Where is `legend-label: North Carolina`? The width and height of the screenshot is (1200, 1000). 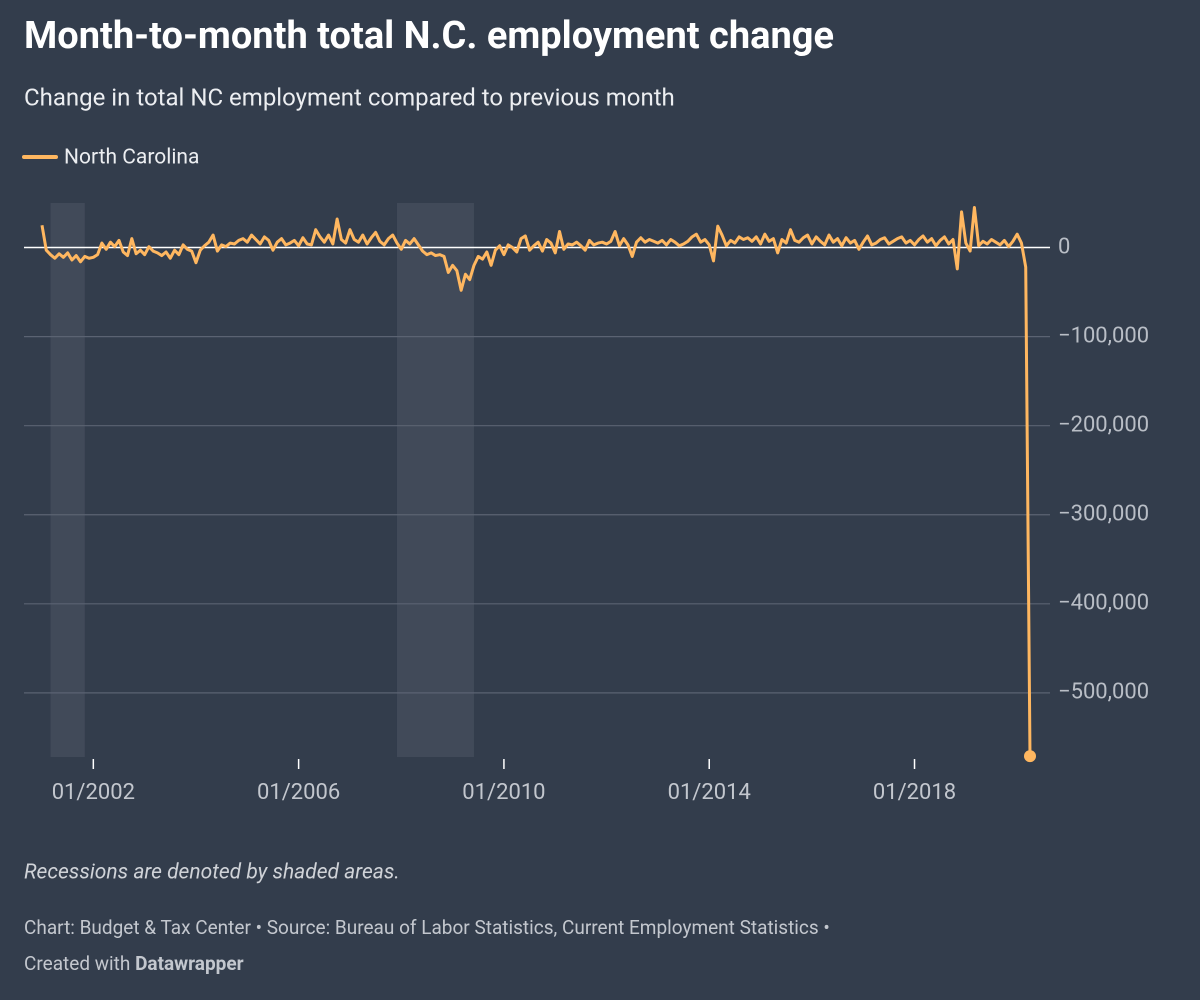 legend-label: North Carolina is located at coordinates (131, 158).